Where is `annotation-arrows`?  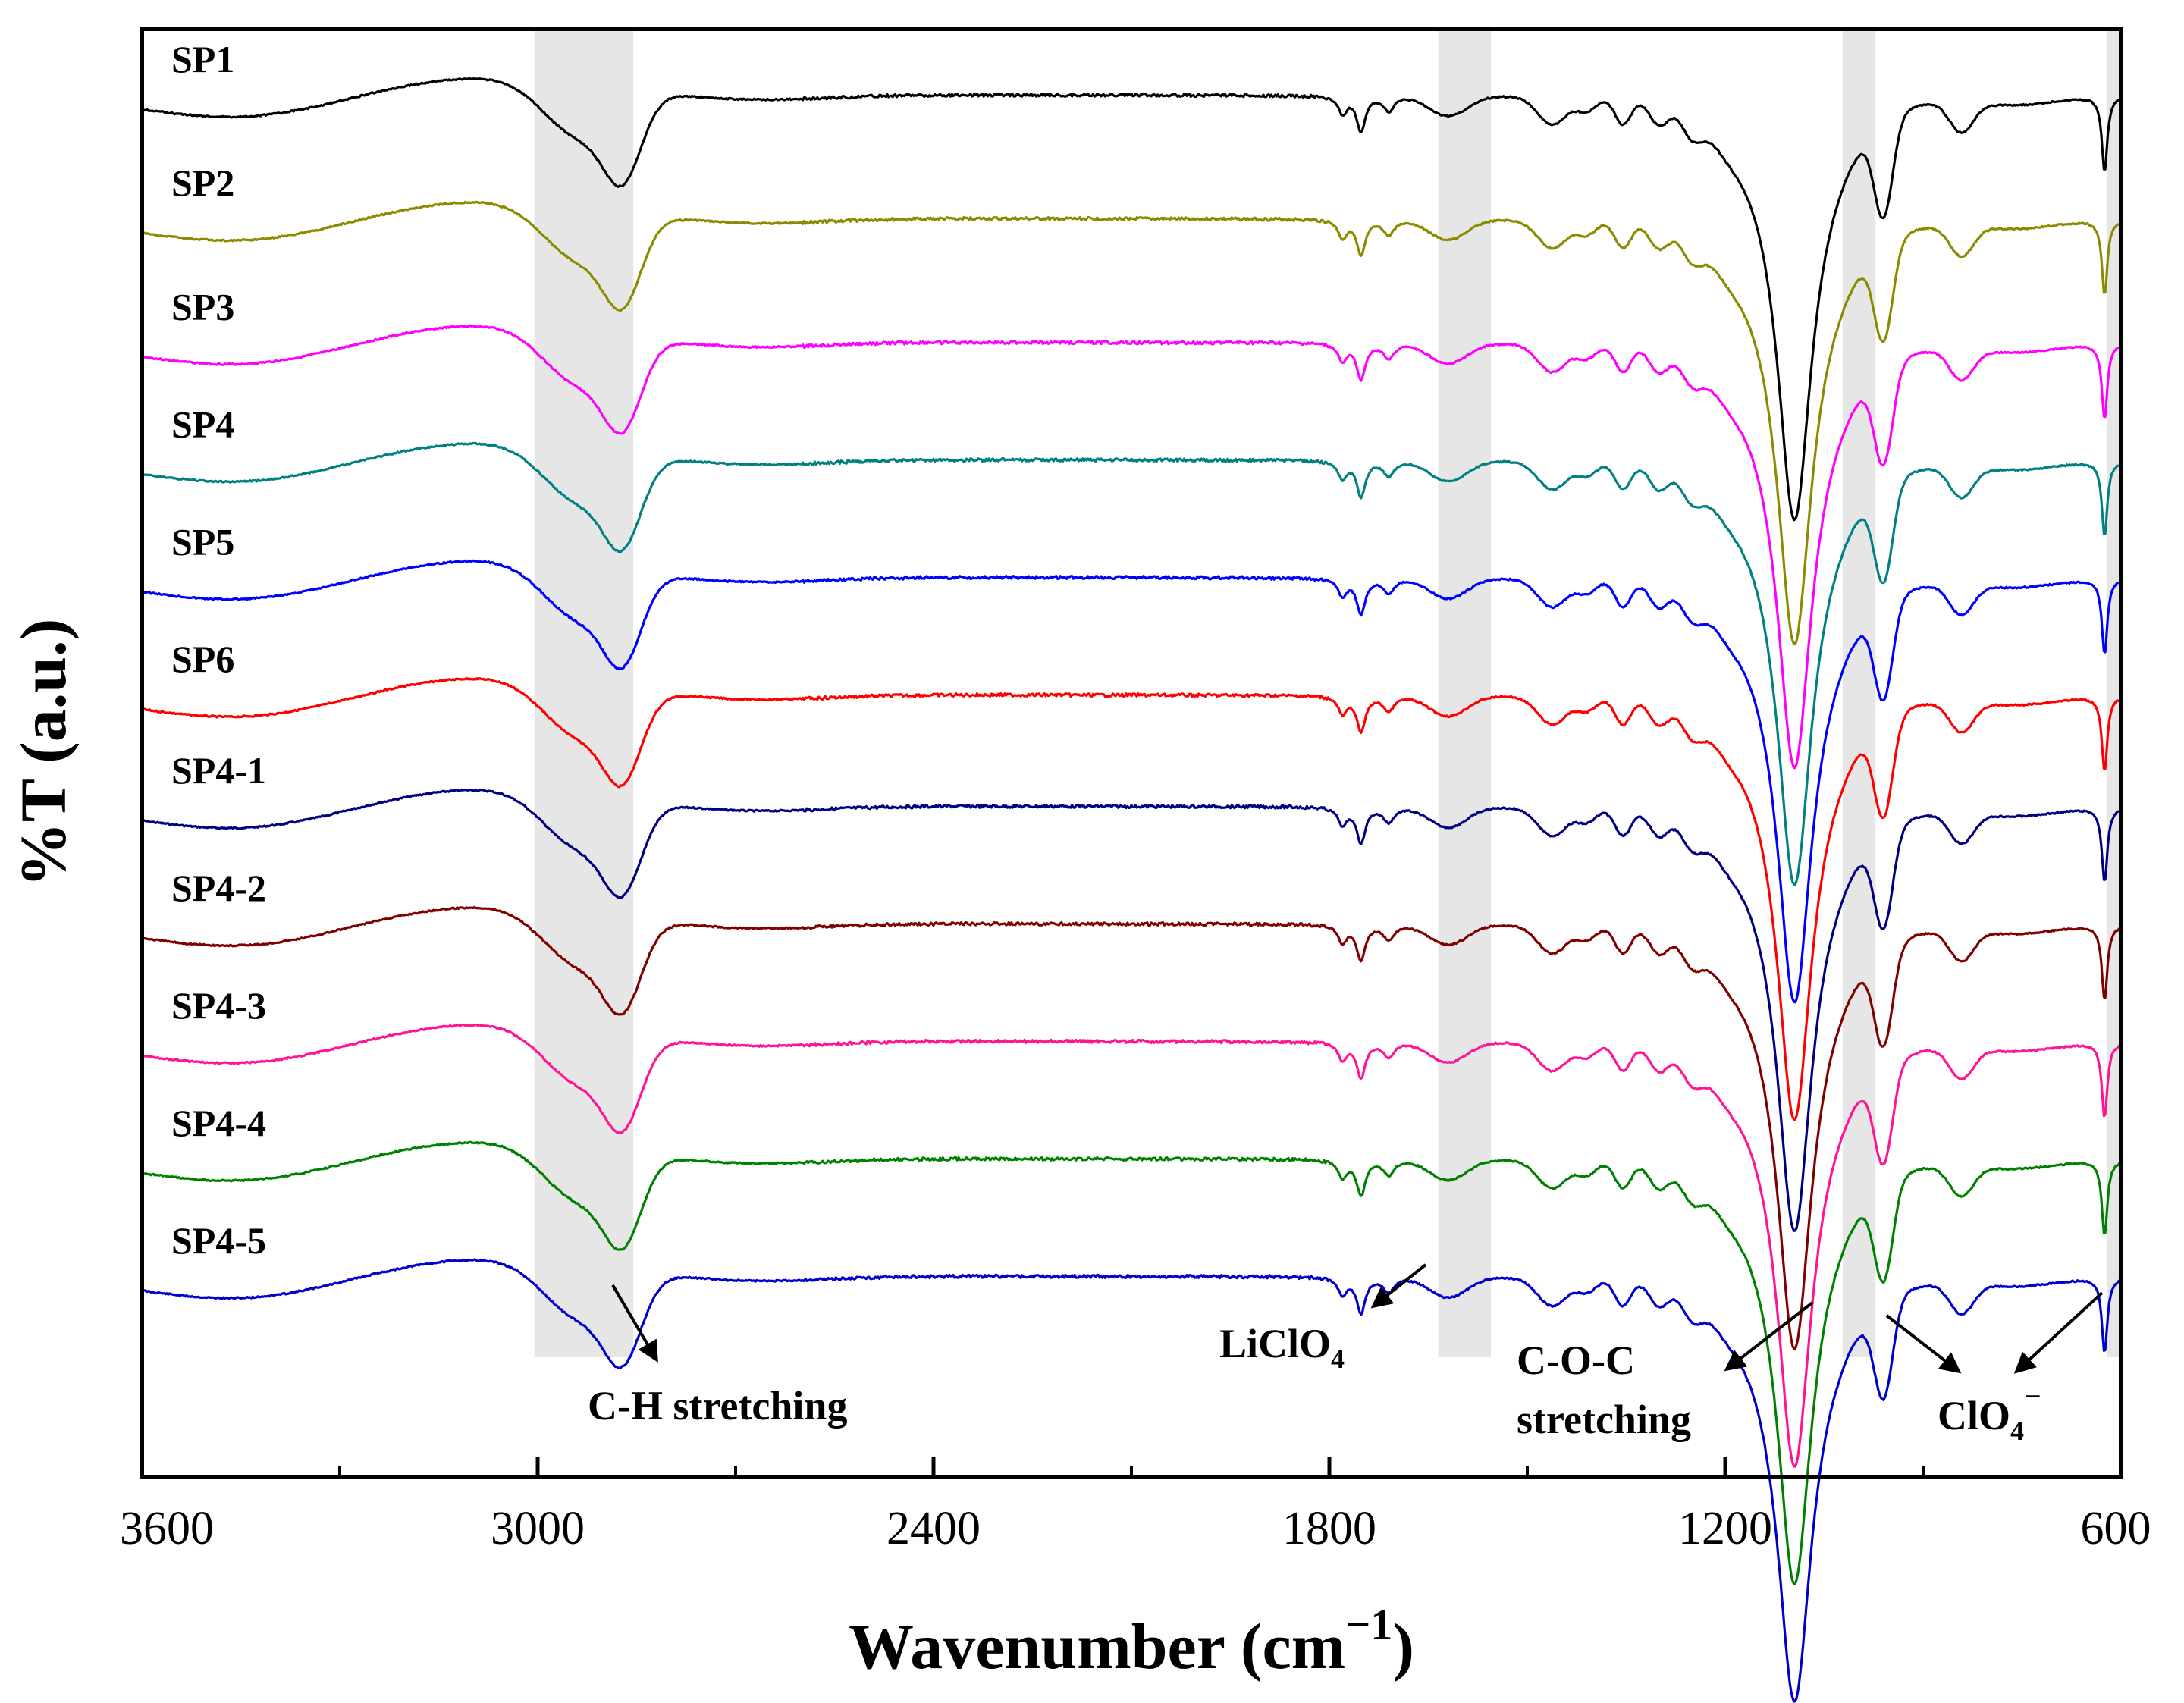 annotation-arrows is located at coordinates (1357, 1318).